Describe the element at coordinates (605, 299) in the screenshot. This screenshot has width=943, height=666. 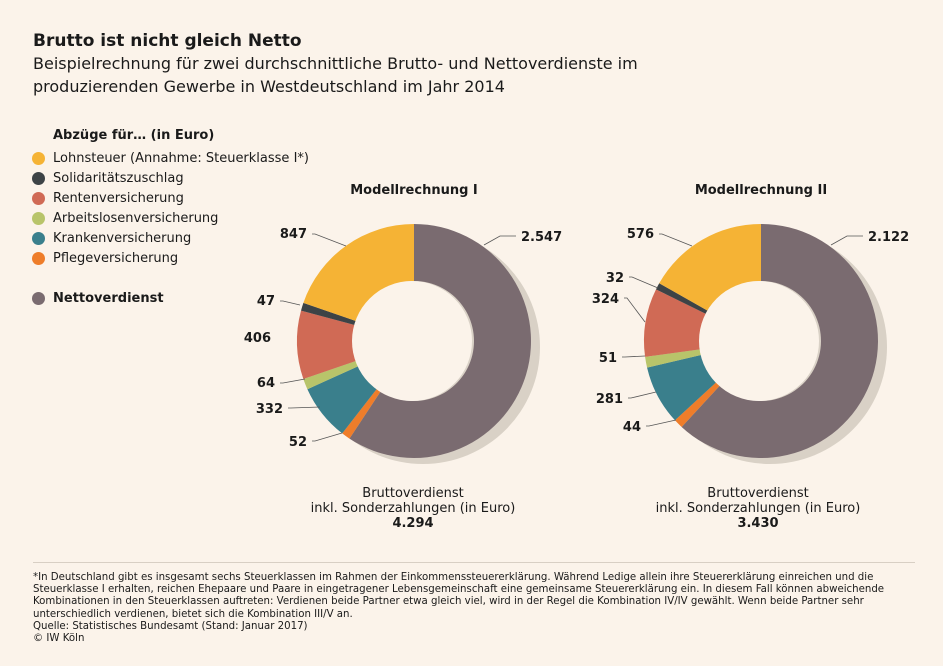
I see `value-label: 324` at that location.